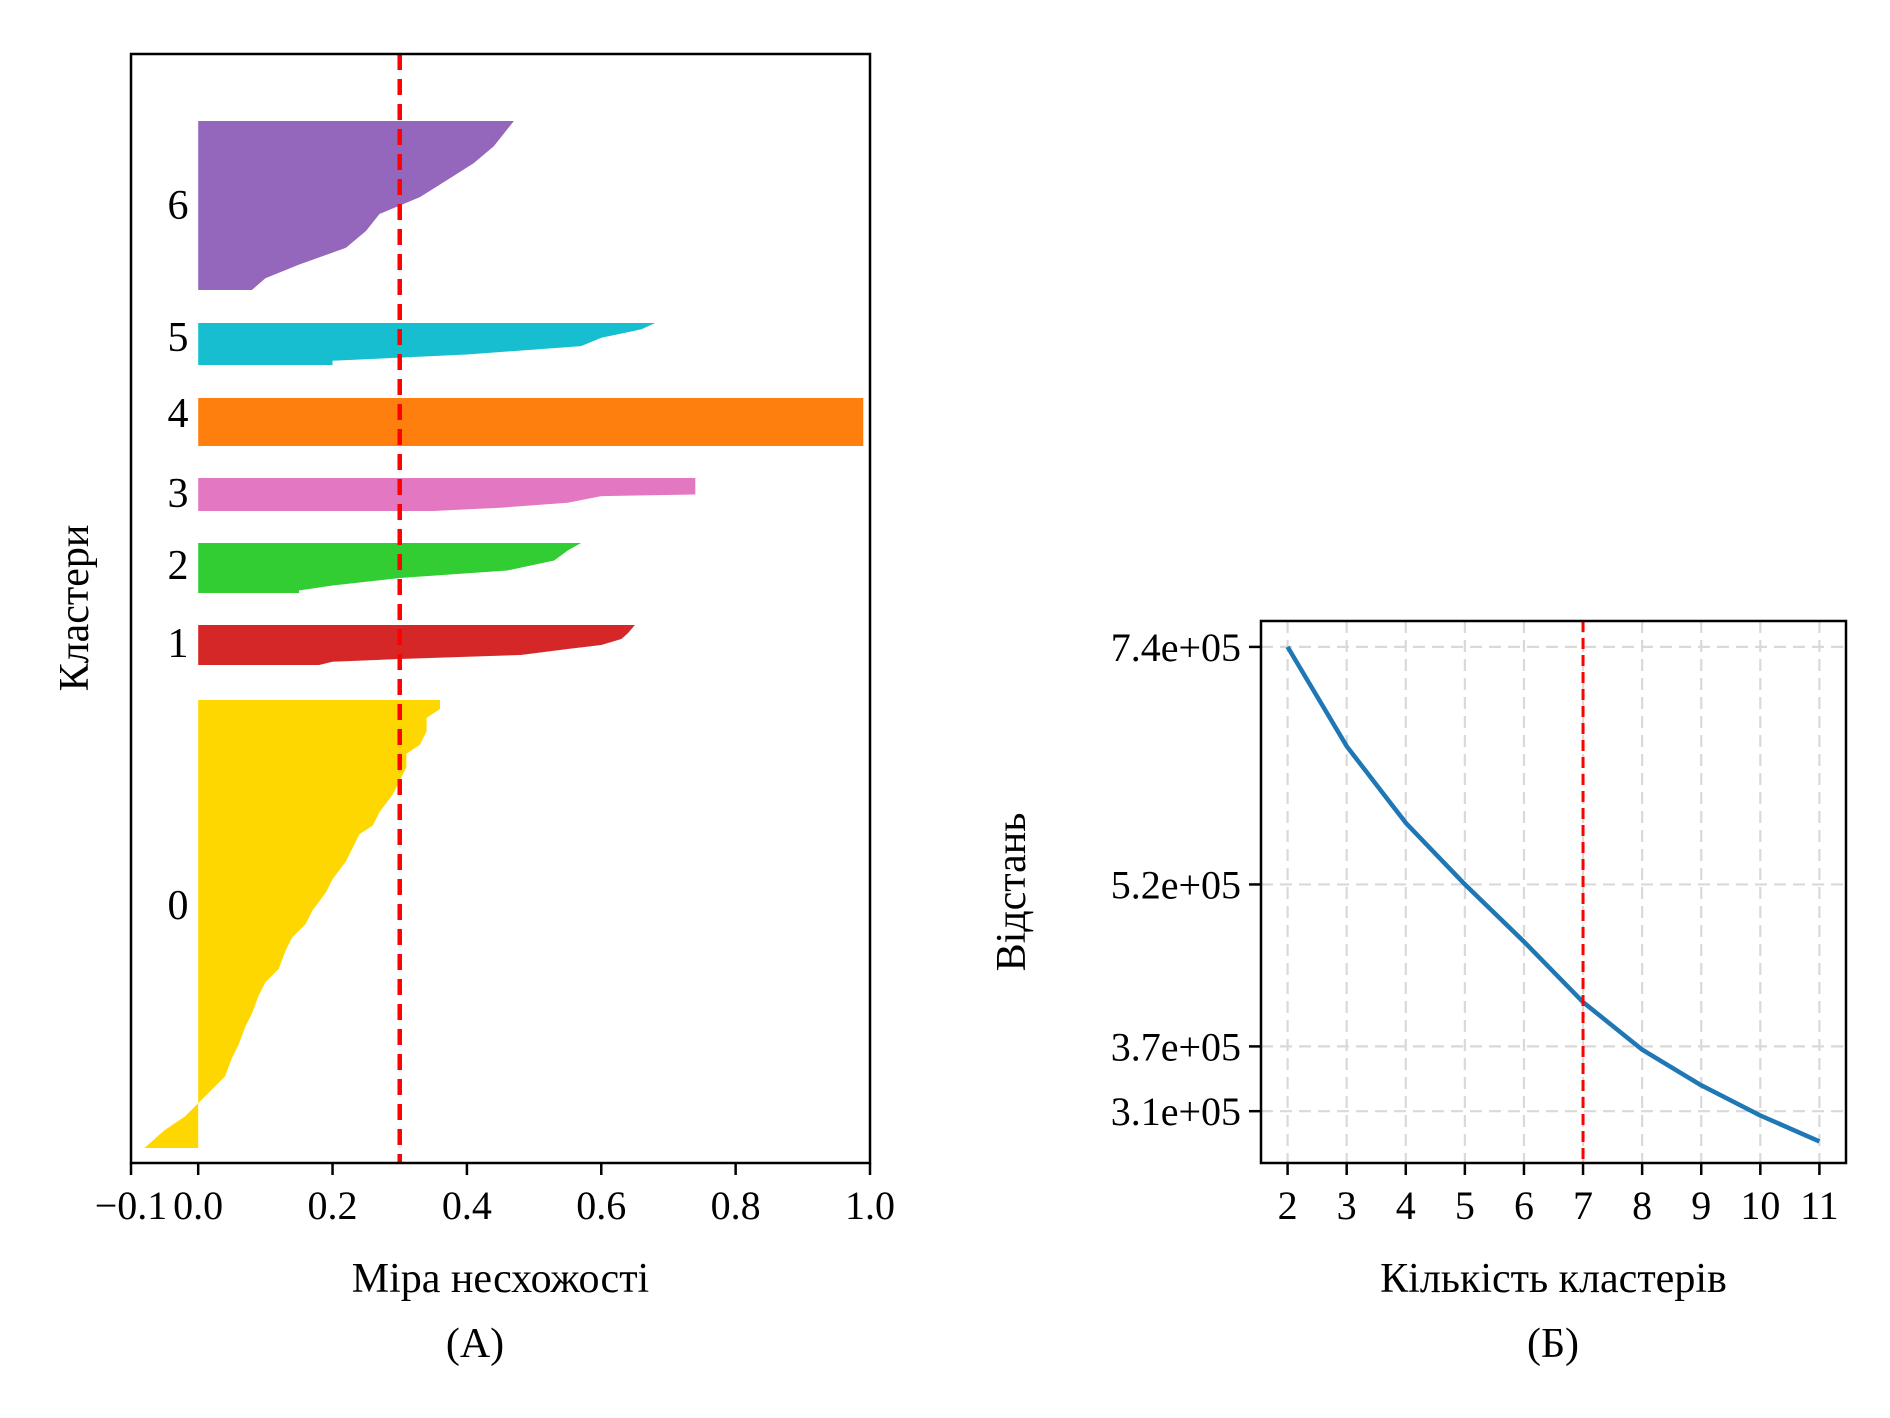 Image resolution: width=1890 pixels, height=1418 pixels. What do you see at coordinates (467, 1205) in the screenshot?
I see `silhouette-x-tick-label: 0.4` at bounding box center [467, 1205].